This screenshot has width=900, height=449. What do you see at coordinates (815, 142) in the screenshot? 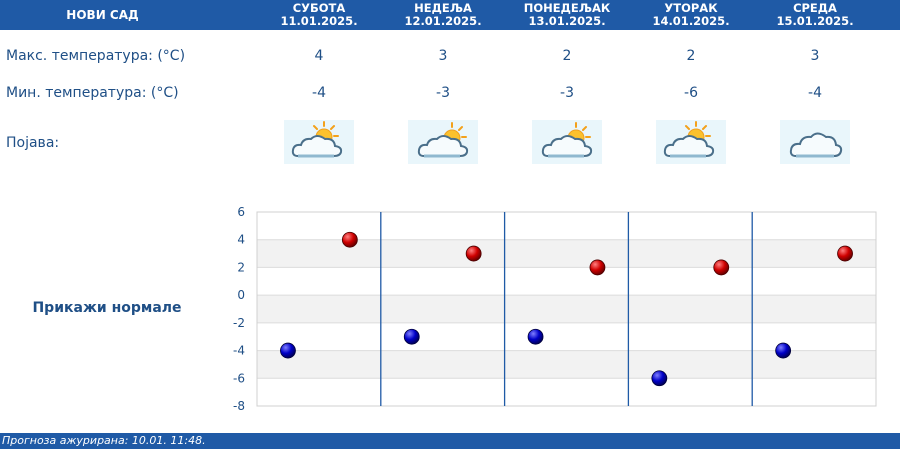
I see `cloudy-icon` at bounding box center [815, 142].